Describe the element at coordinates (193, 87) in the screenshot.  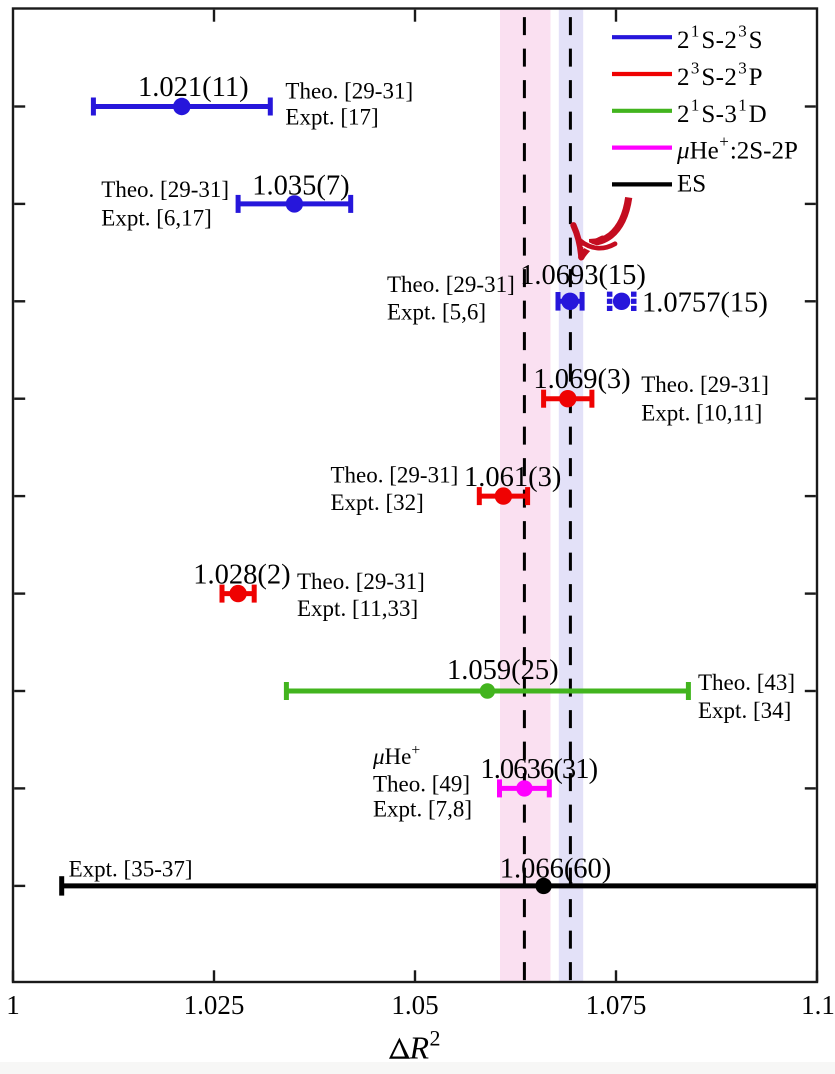
I see `svg-text: 1.021(11)` at that location.